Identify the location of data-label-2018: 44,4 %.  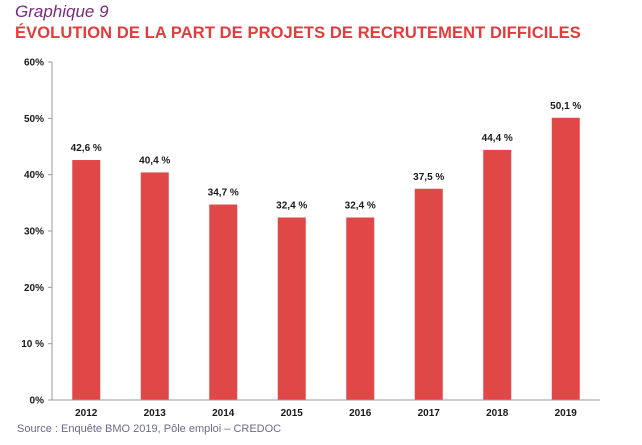
(497, 138).